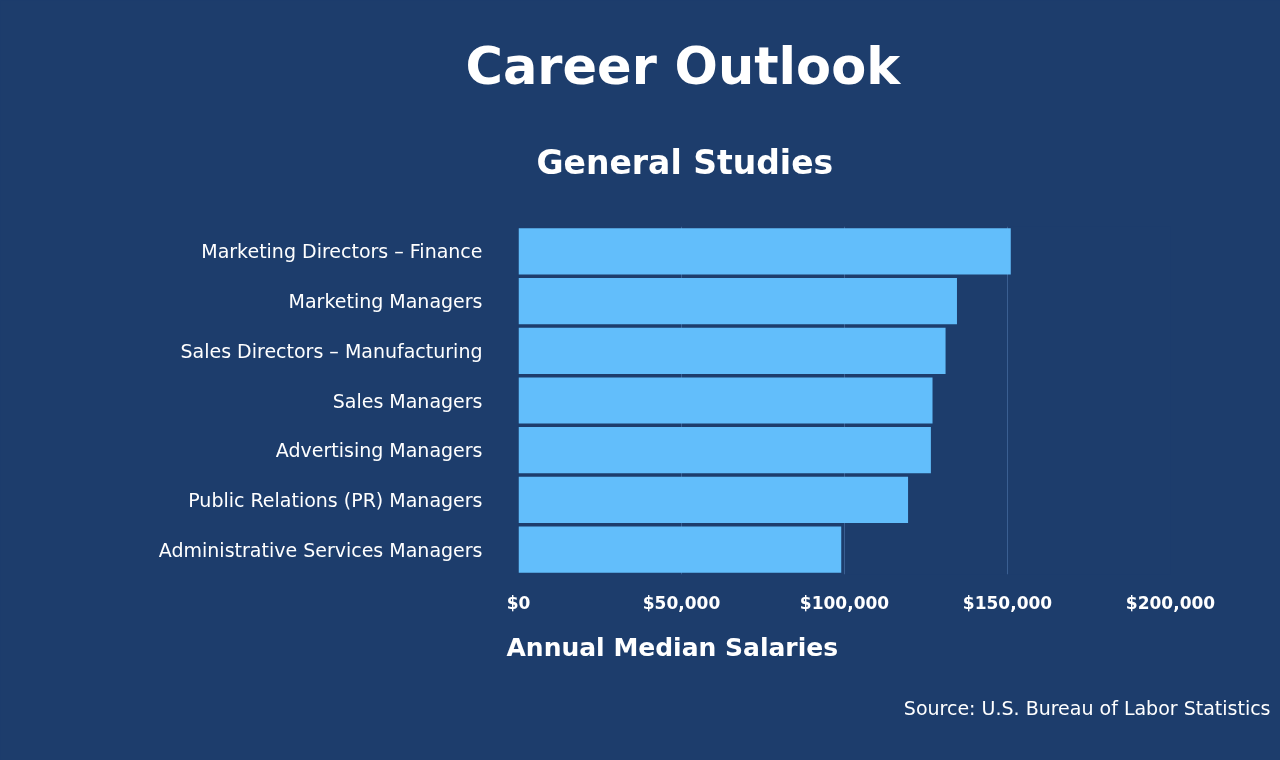  Describe the element at coordinates (681, 602) in the screenshot. I see `x-tick-label: $50,000` at that location.